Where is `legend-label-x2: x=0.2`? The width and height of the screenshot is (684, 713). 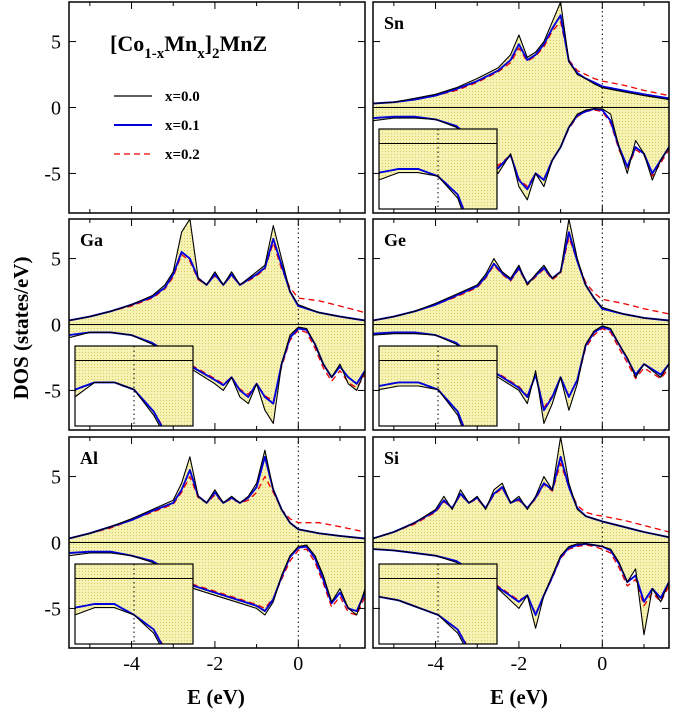 legend-label-x2: x=0.2 is located at coordinates (182, 155).